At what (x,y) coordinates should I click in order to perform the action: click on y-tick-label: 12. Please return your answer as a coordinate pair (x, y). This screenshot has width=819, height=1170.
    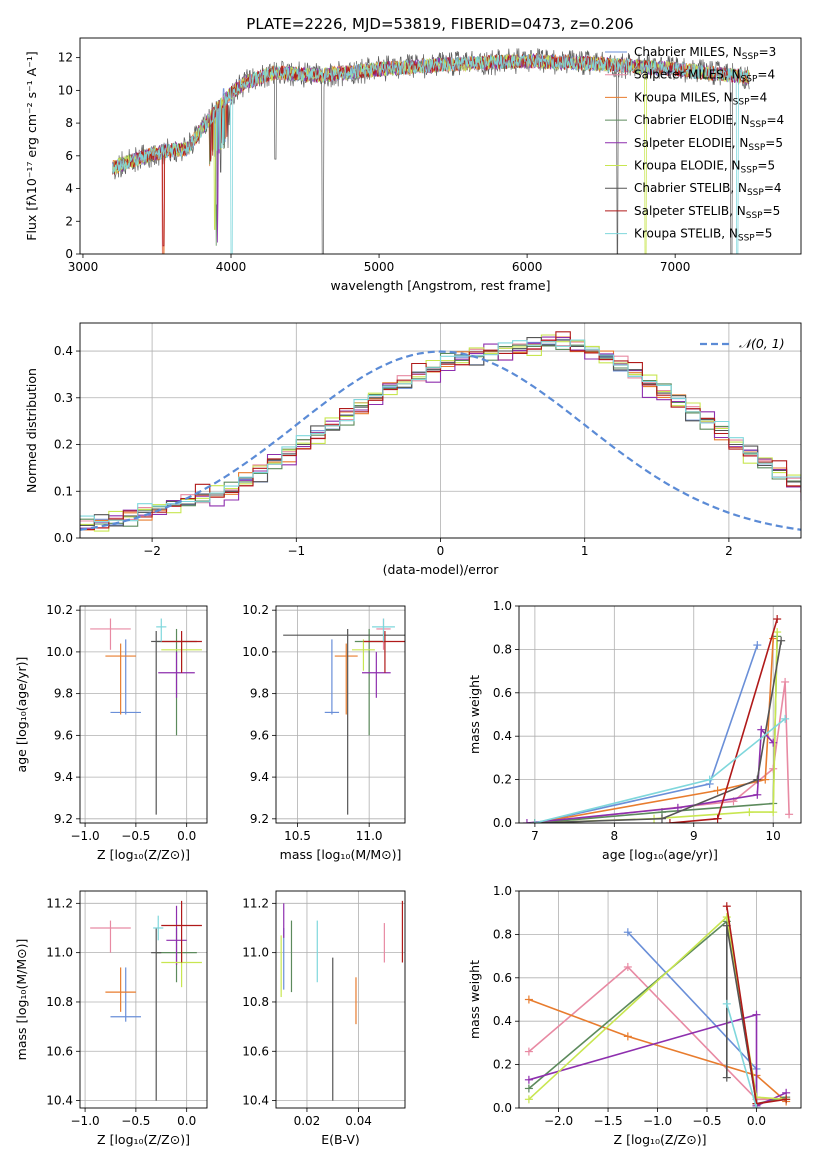
    Looking at the image, I should click on (65, 58).